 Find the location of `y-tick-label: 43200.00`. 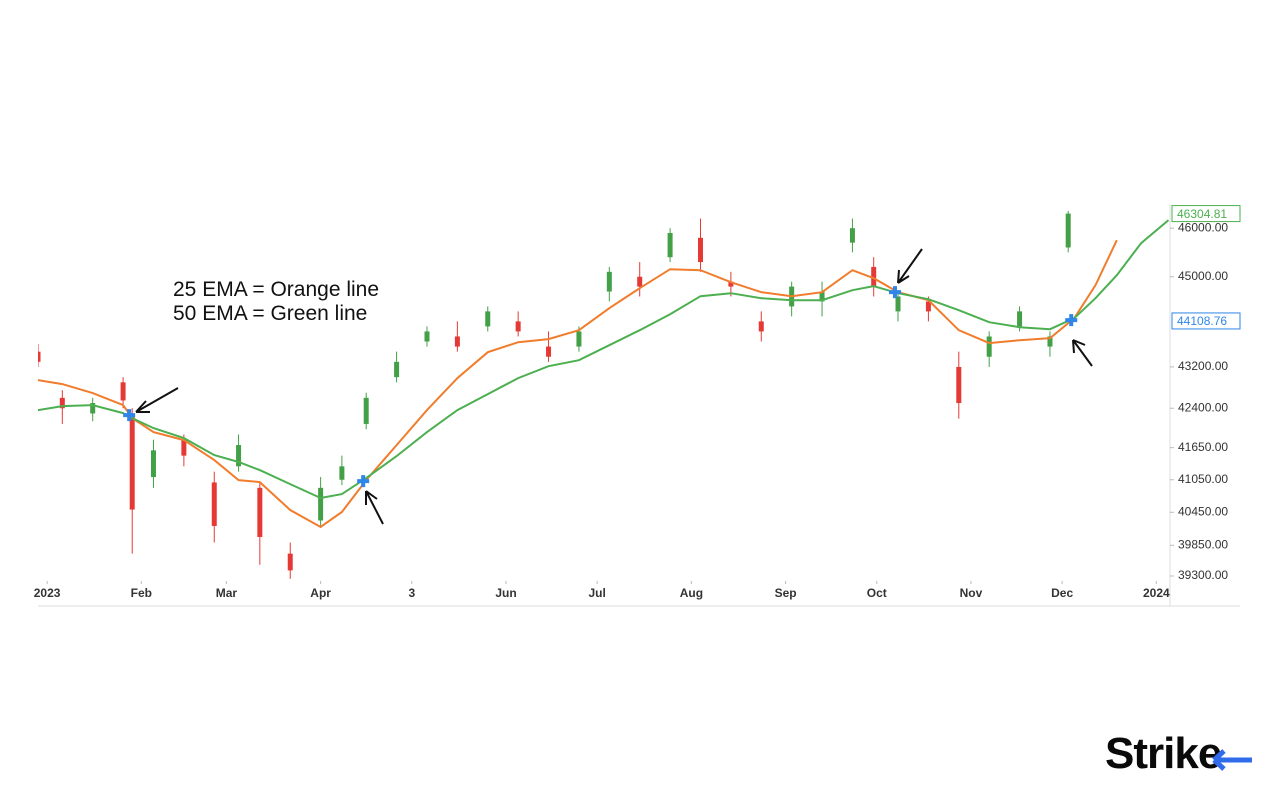

y-tick-label: 43200.00 is located at coordinates (1203, 366).